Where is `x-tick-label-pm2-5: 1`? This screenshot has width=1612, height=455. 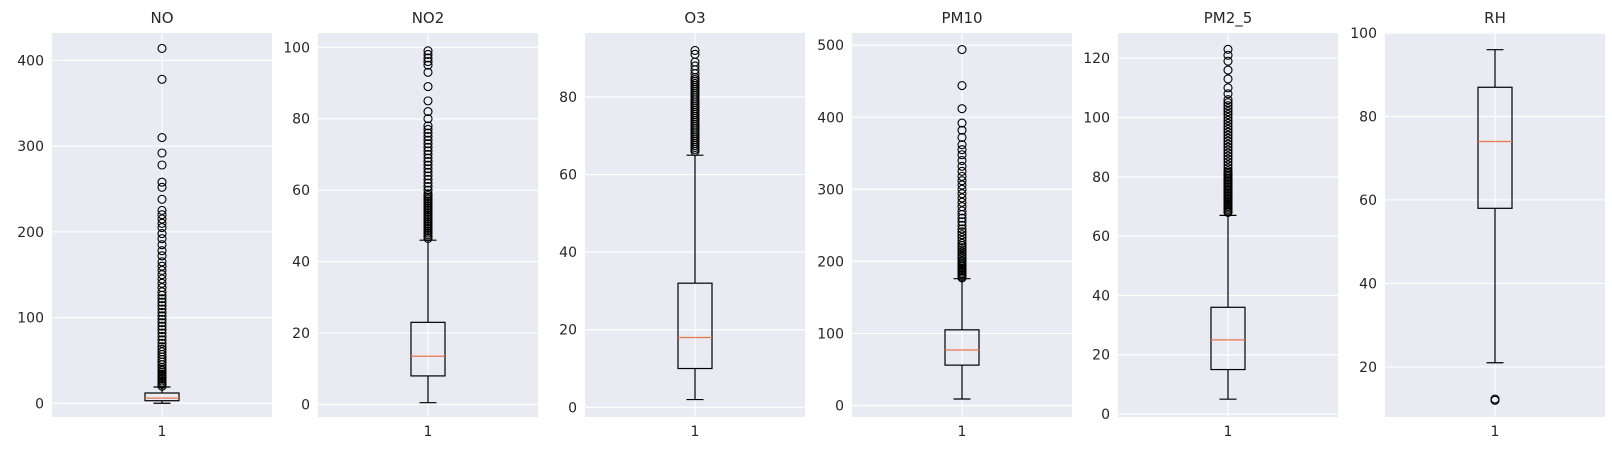 x-tick-label-pm2-5: 1 is located at coordinates (1228, 432).